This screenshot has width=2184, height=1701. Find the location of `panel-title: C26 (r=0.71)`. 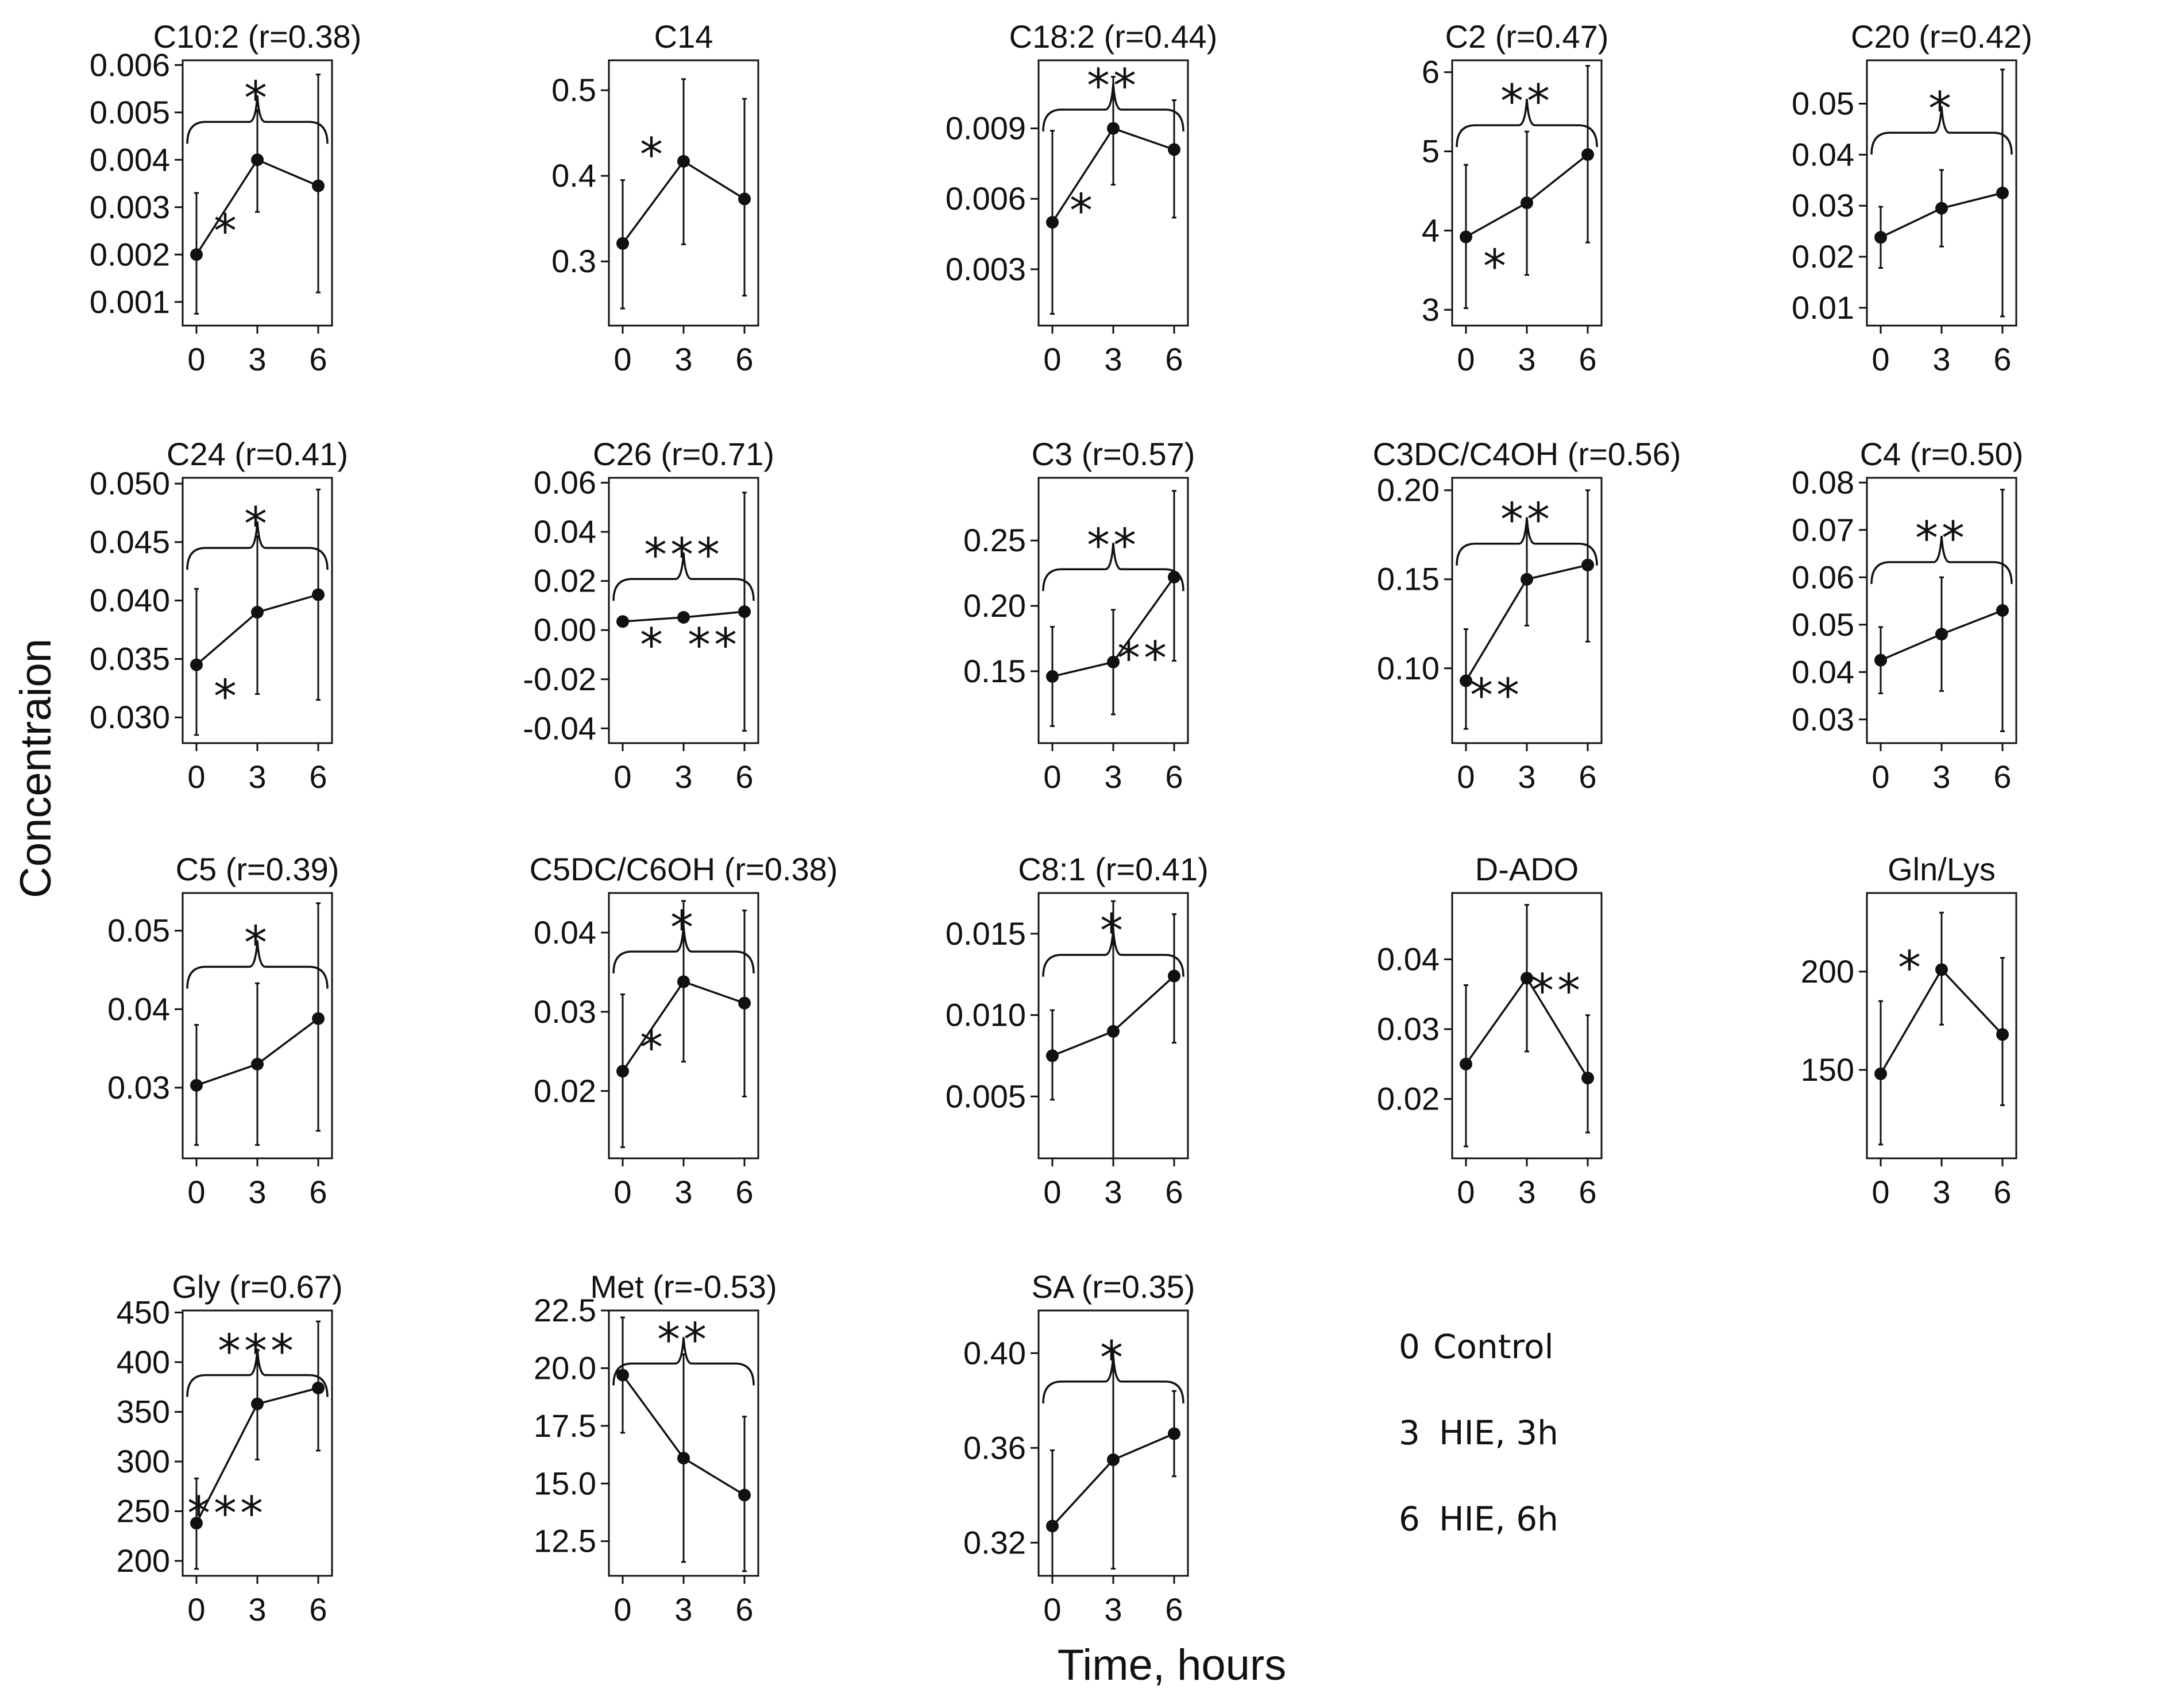

panel-title: C26 (r=0.71) is located at coordinates (684, 454).